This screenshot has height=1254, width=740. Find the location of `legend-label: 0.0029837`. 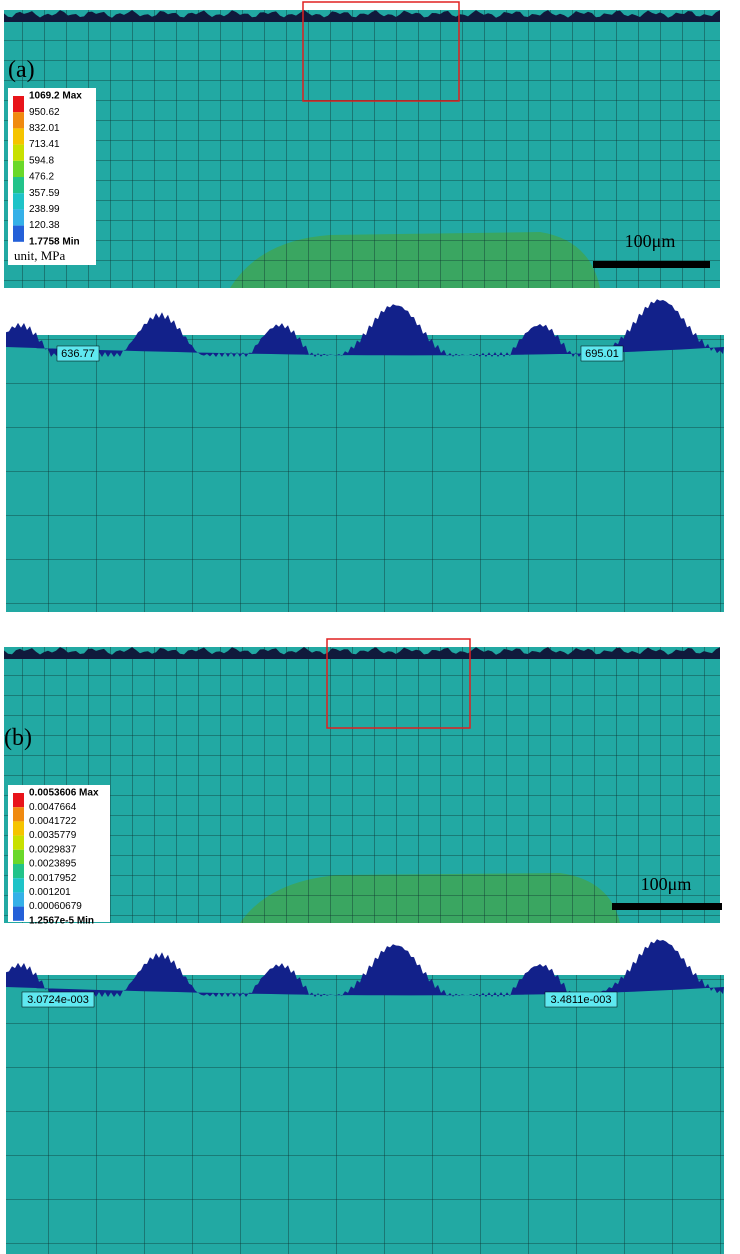

legend-label: 0.0029837 is located at coordinates (53, 849).